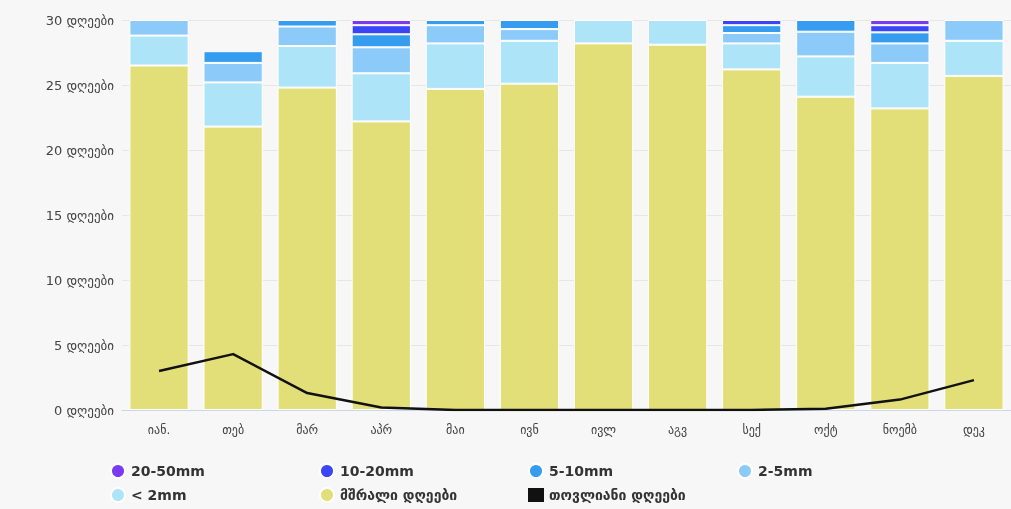 The height and width of the screenshot is (509, 1011). I want to click on legend-label: 2-5mm, so click(785, 471).